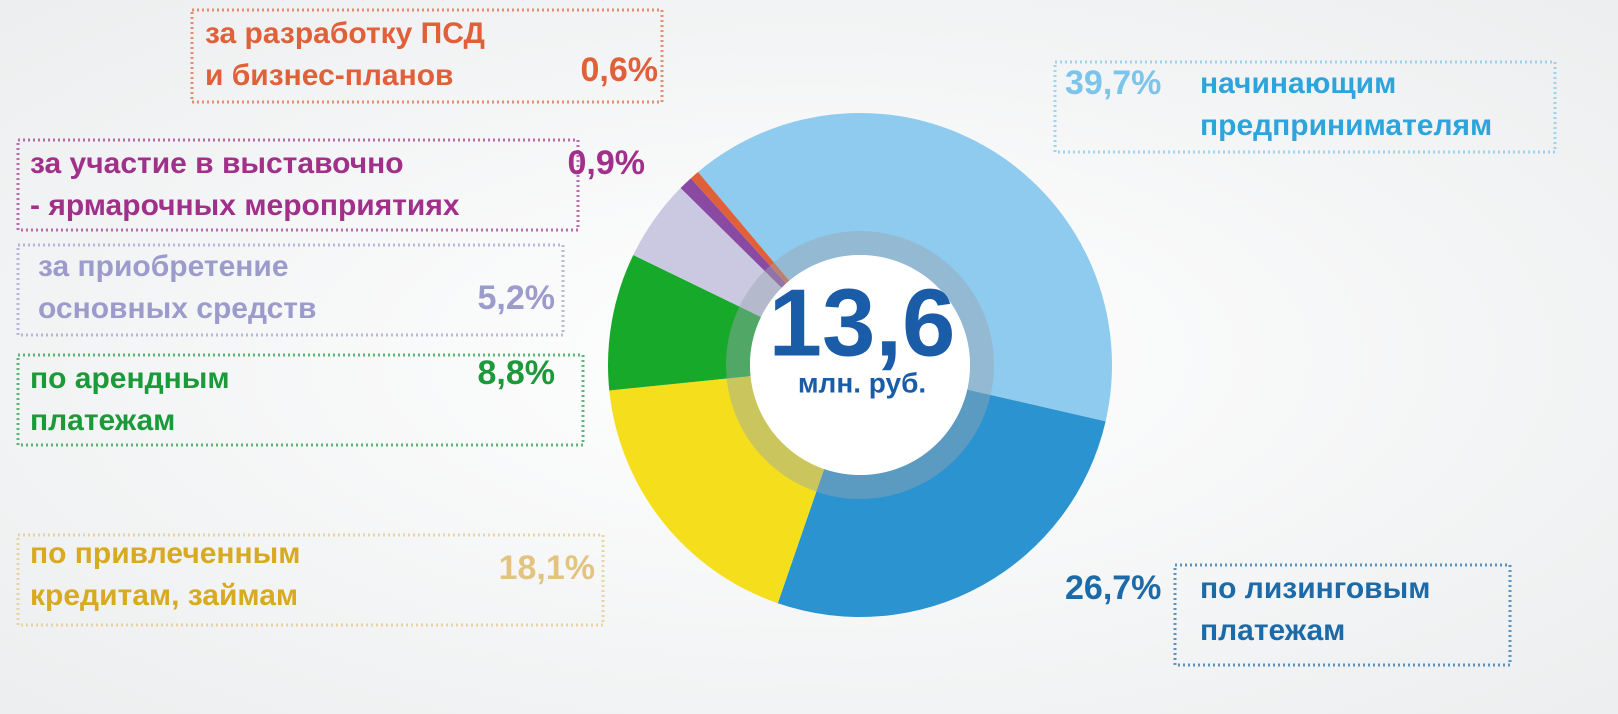 This screenshot has height=714, width=1618. I want to click on value-label: 39,7%, so click(1113, 83).